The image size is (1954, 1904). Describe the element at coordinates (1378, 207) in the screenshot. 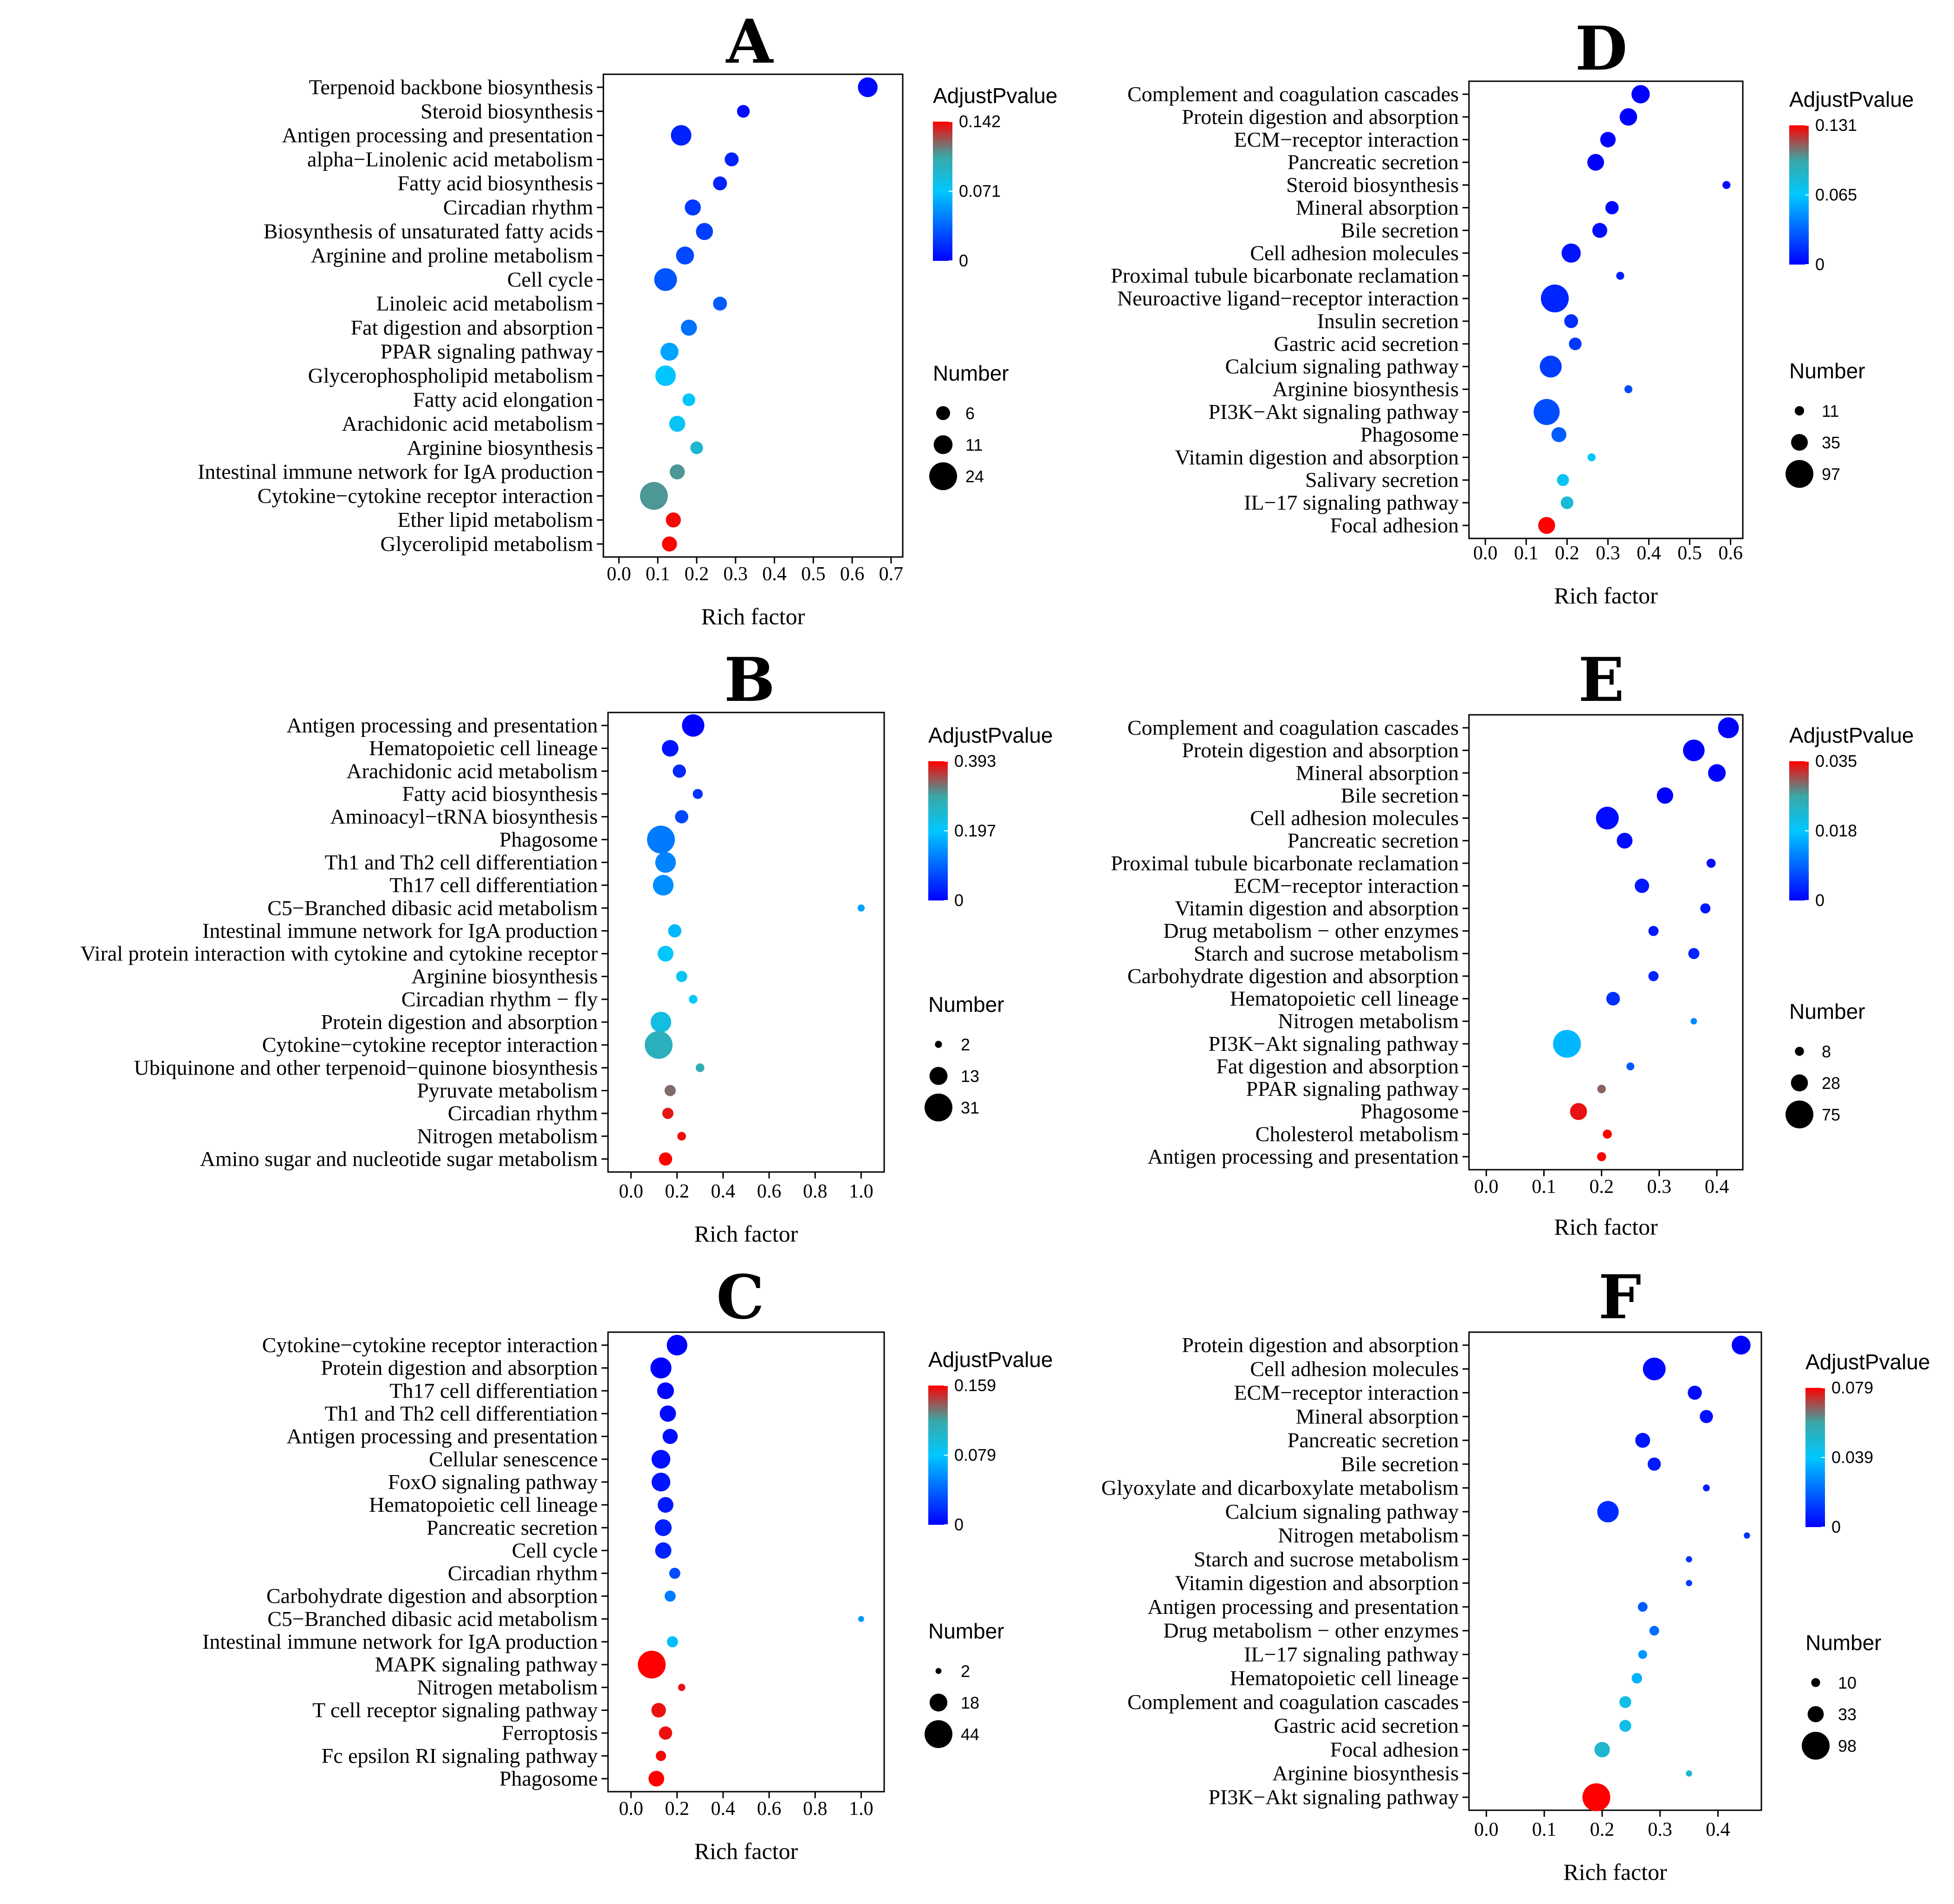

I see `pathway-label: Mineral absorption` at that location.